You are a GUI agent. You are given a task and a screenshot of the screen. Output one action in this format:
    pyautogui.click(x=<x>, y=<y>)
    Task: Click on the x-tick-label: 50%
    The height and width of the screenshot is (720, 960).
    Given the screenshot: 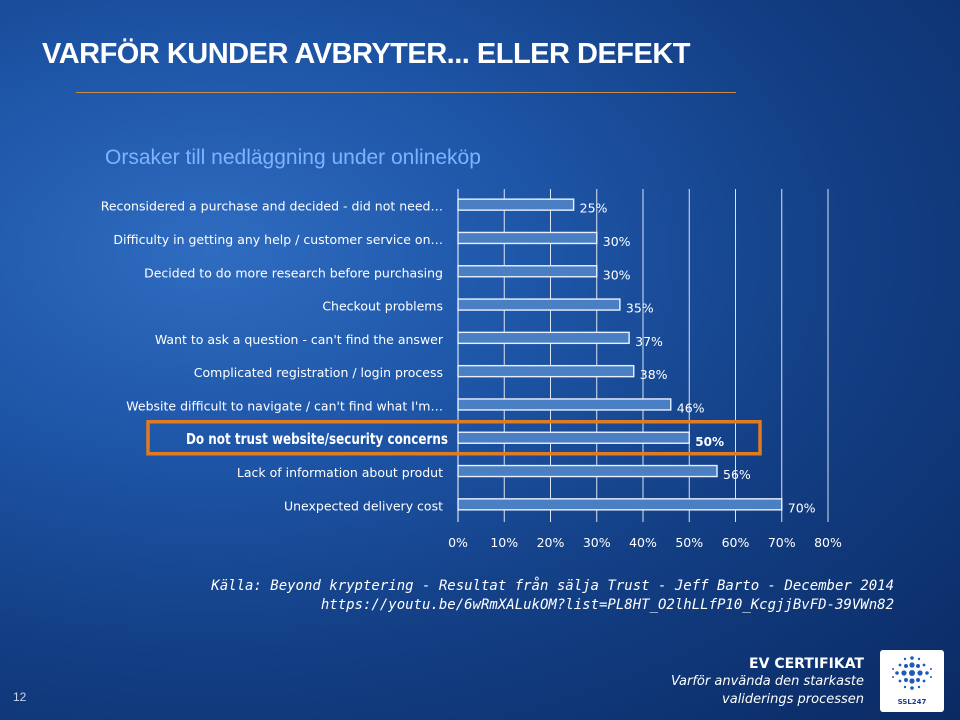 What is the action you would take?
    pyautogui.click(x=689, y=542)
    